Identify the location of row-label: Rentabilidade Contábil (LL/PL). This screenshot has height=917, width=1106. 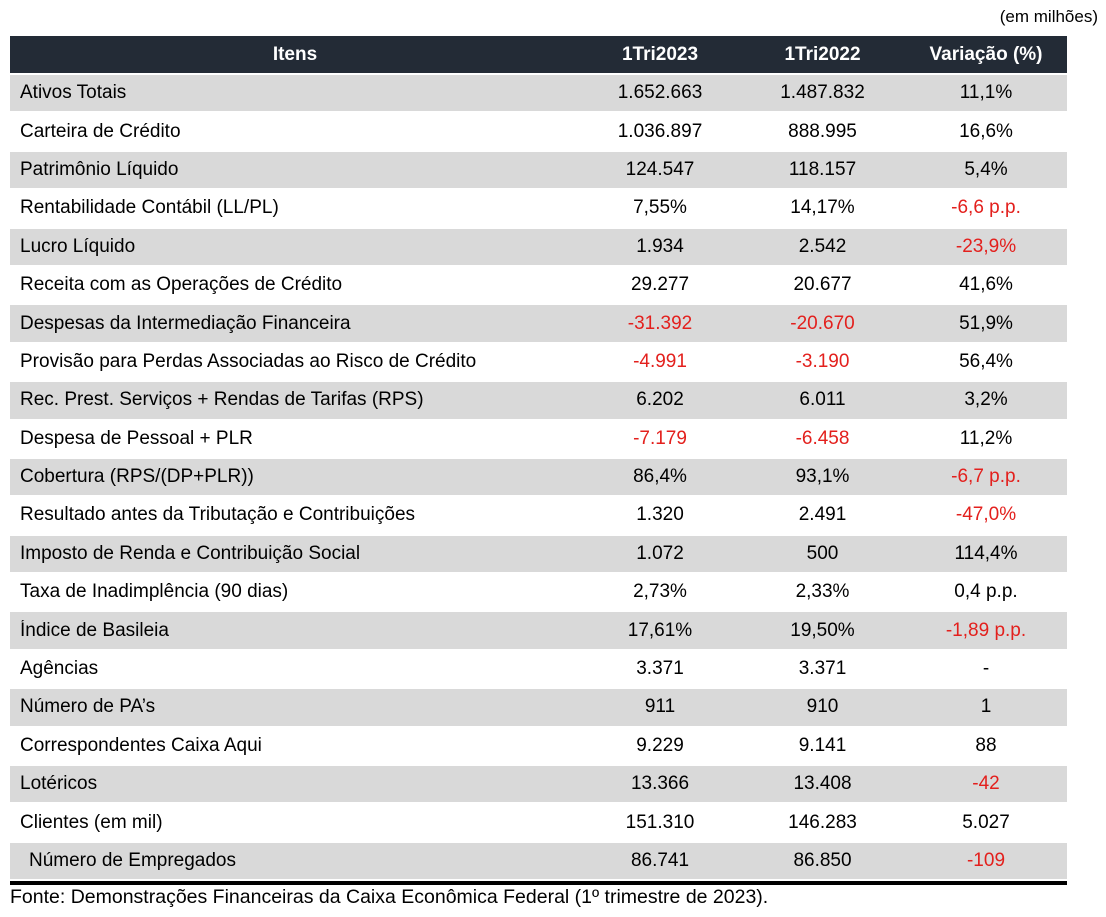
(149, 208).